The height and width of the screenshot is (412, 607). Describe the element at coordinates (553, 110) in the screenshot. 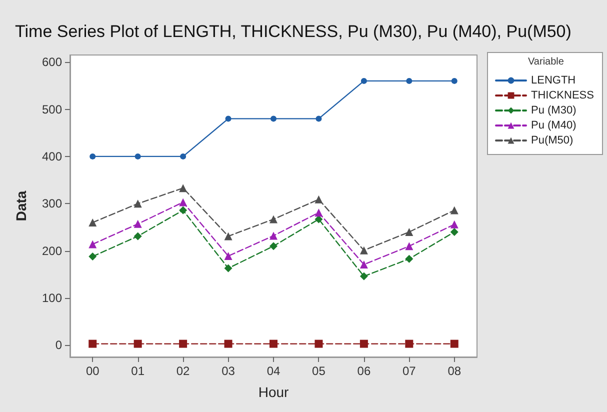

I see `legend-label: Pu (M30)` at that location.